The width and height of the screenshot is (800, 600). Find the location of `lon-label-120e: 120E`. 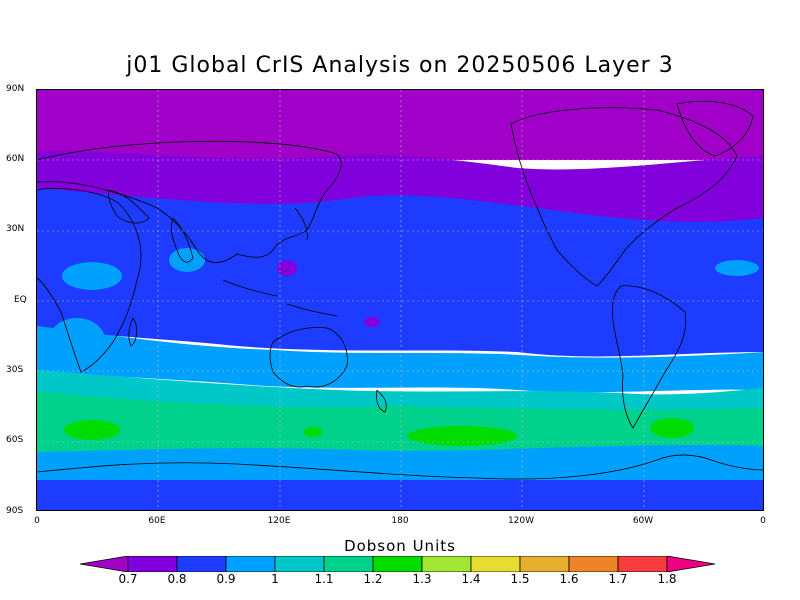

lon-label-120e: 120E is located at coordinates (279, 521).